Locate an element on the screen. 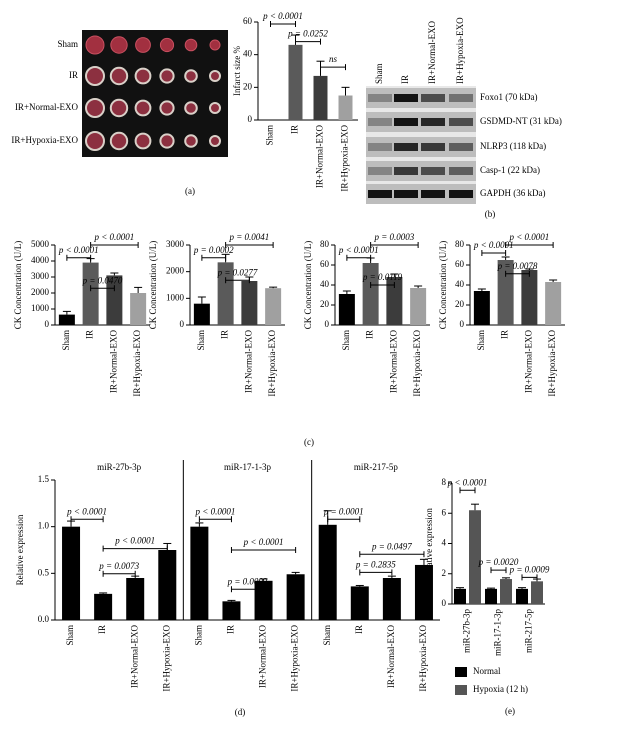 The width and height of the screenshot is (618, 729). y-tick-label: 2 is located at coordinates (444, 573).